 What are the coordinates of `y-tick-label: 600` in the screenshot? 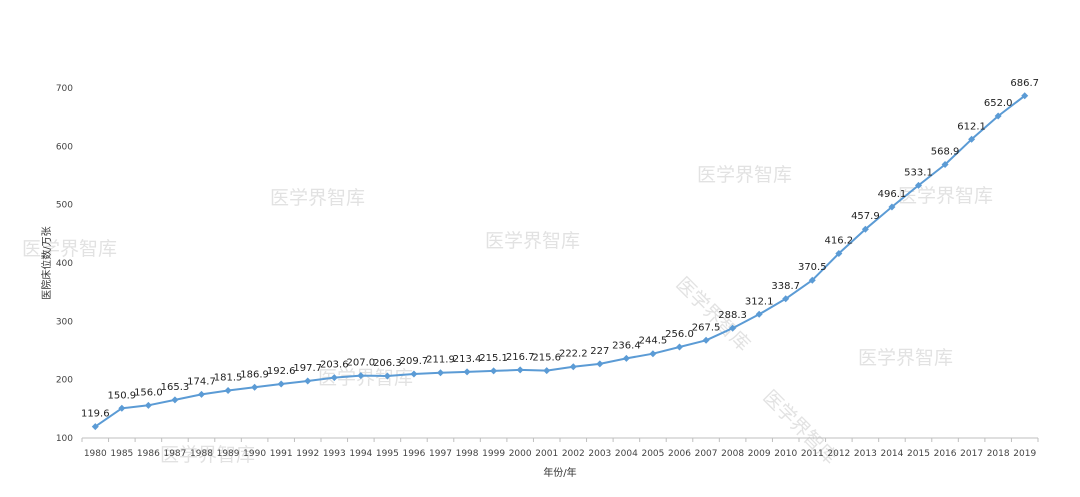 It's located at (64, 147).